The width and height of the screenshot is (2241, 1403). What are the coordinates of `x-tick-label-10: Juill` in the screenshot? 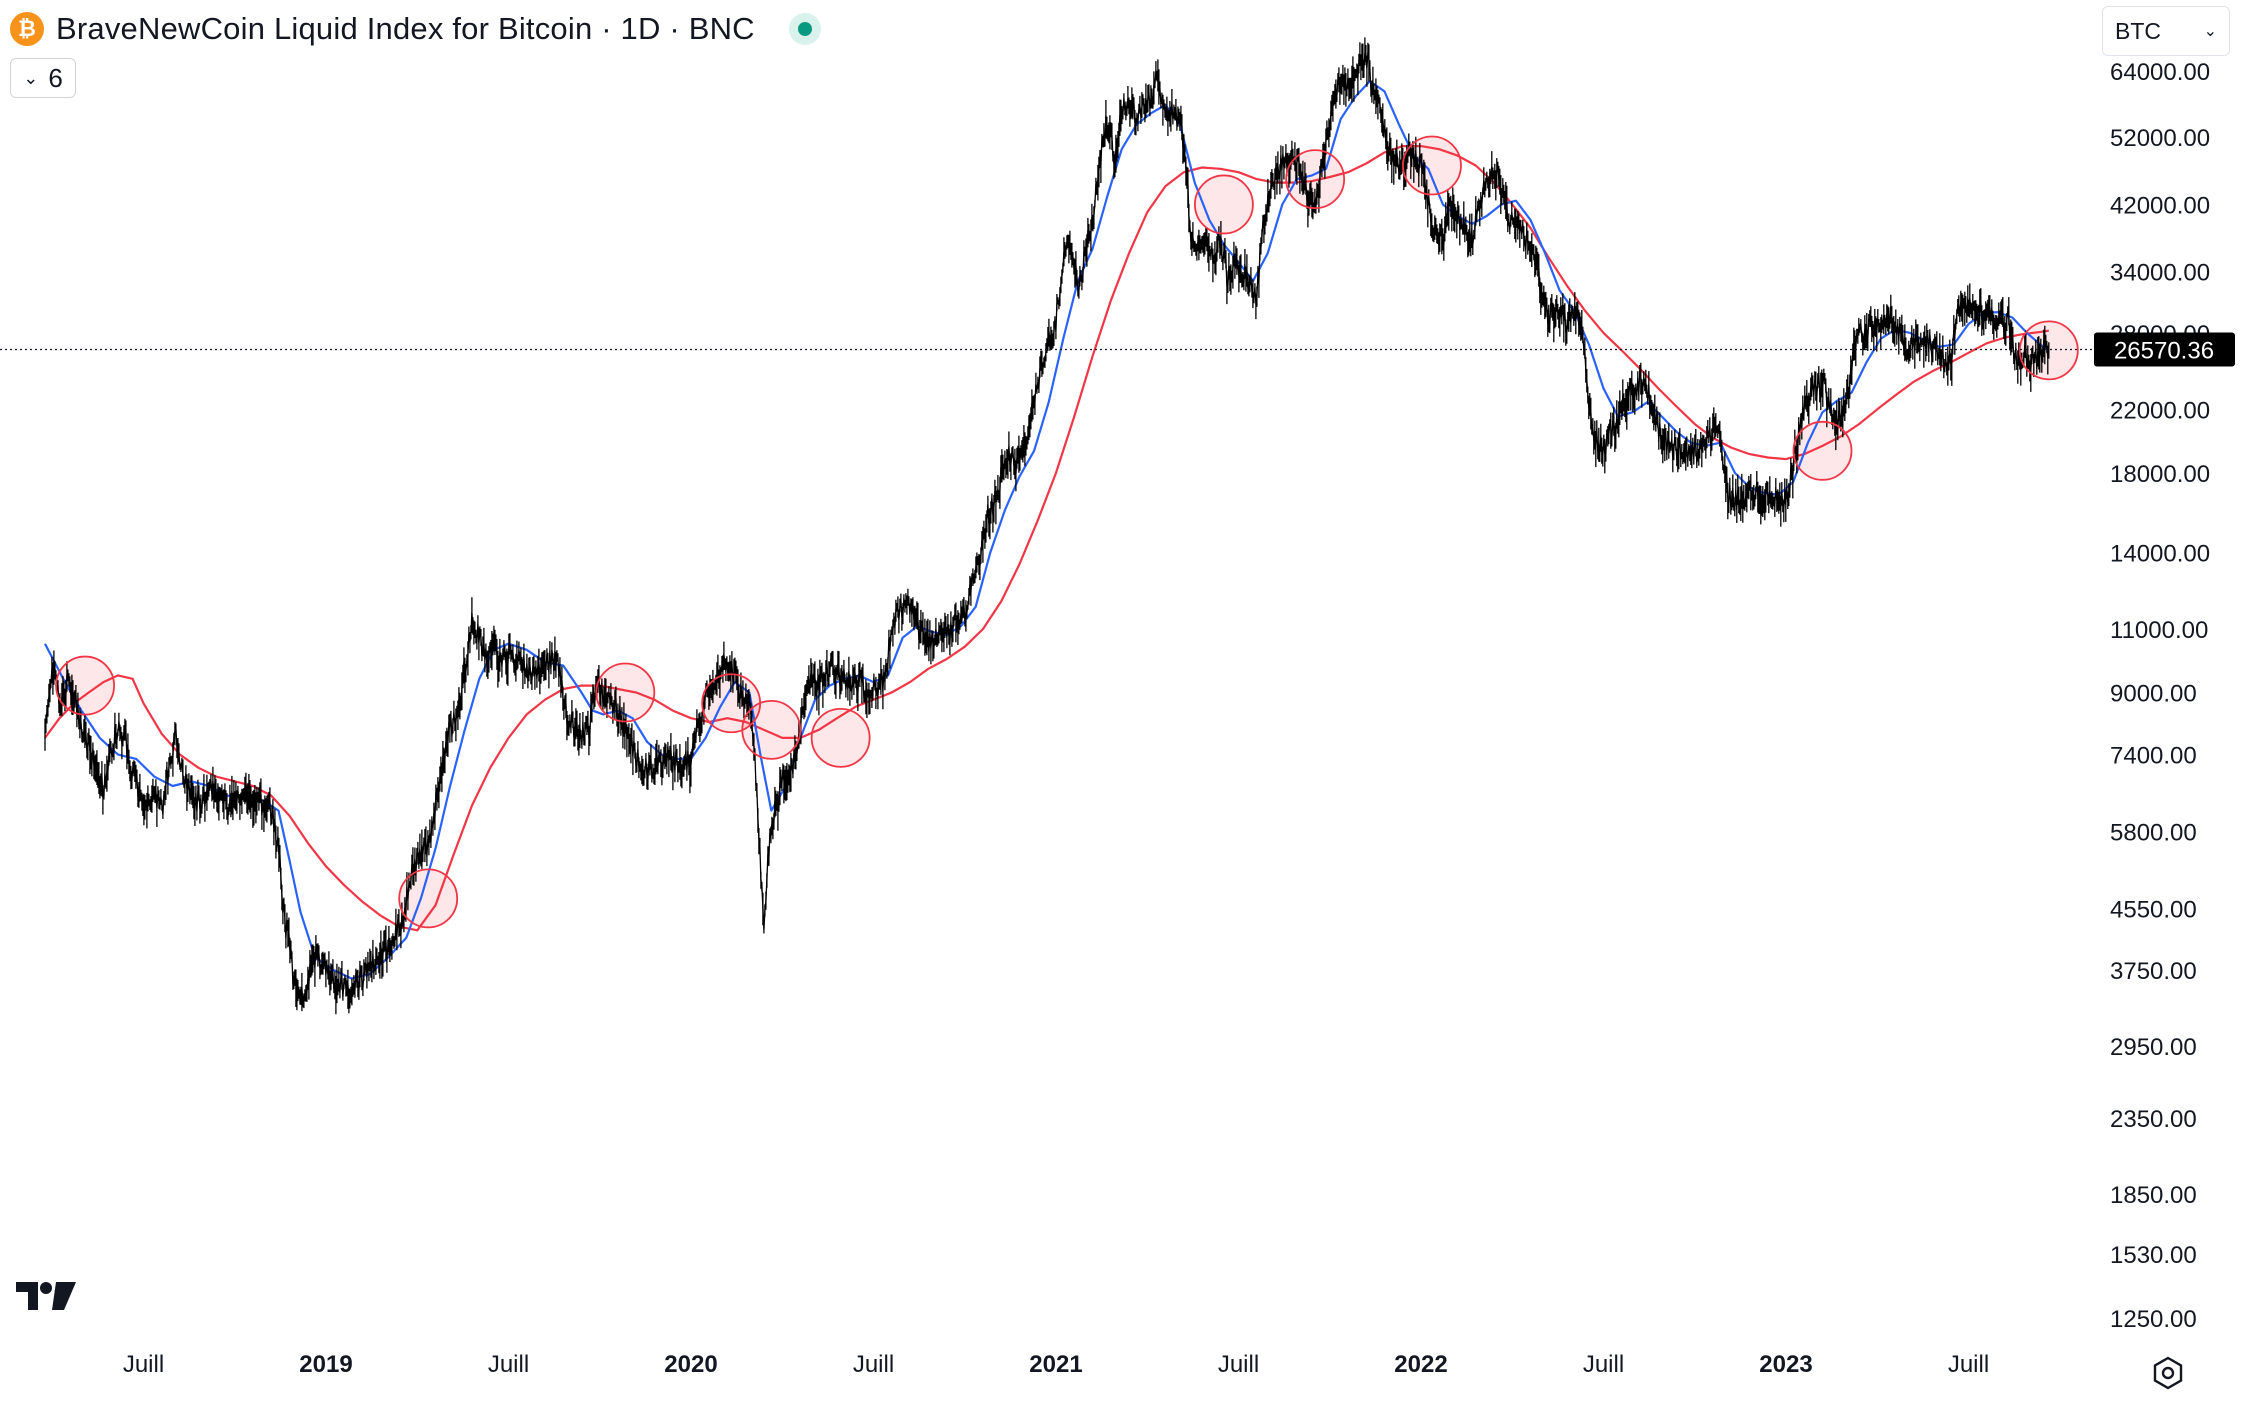 It's located at (1968, 1364).